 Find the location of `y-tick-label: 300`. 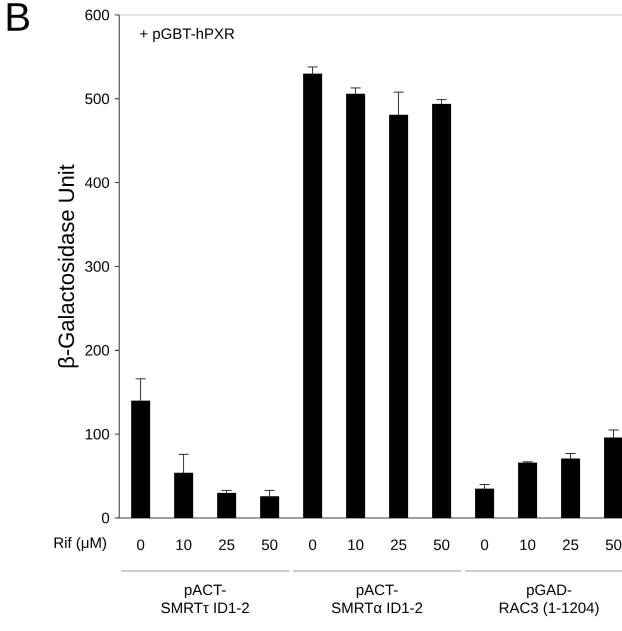

y-tick-label: 300 is located at coordinates (97, 266).